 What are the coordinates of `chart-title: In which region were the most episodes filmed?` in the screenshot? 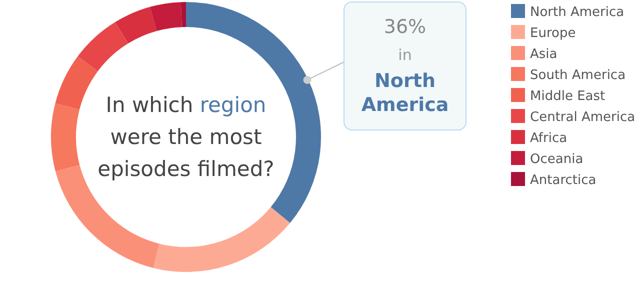 It's located at (186, 137).